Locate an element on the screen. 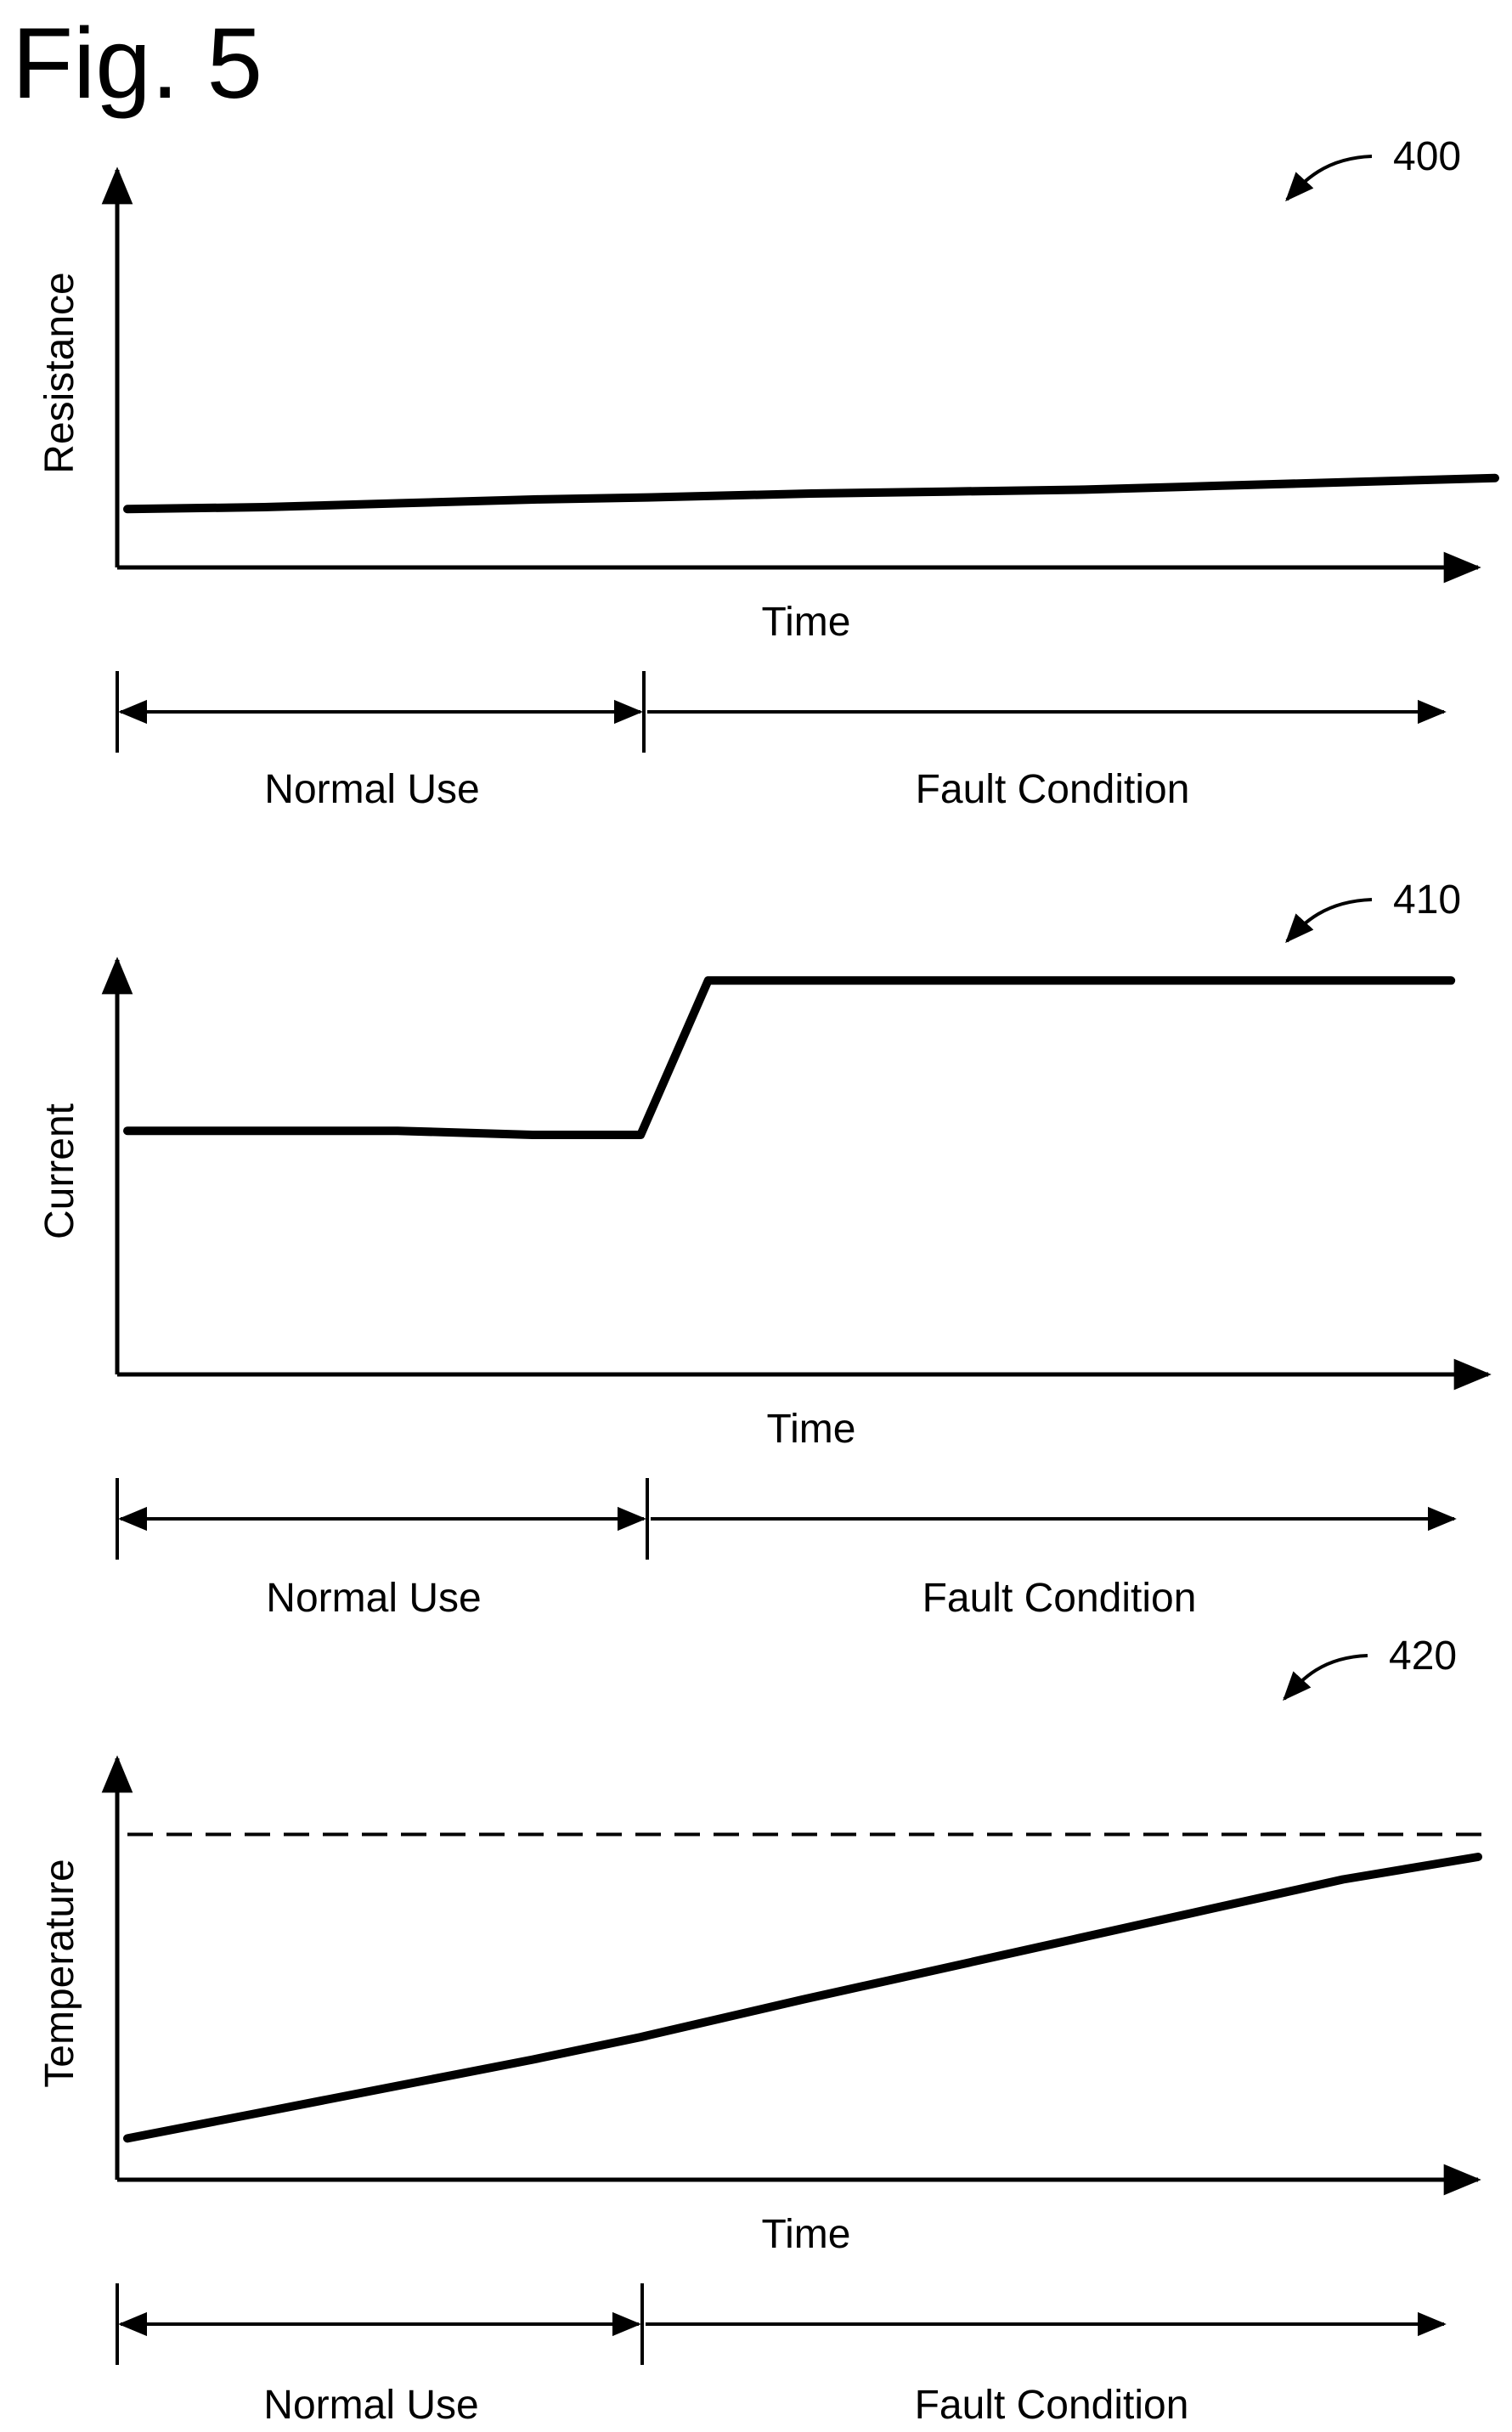 The image size is (1512, 2432). reference-numeral: 400 is located at coordinates (1427, 156).